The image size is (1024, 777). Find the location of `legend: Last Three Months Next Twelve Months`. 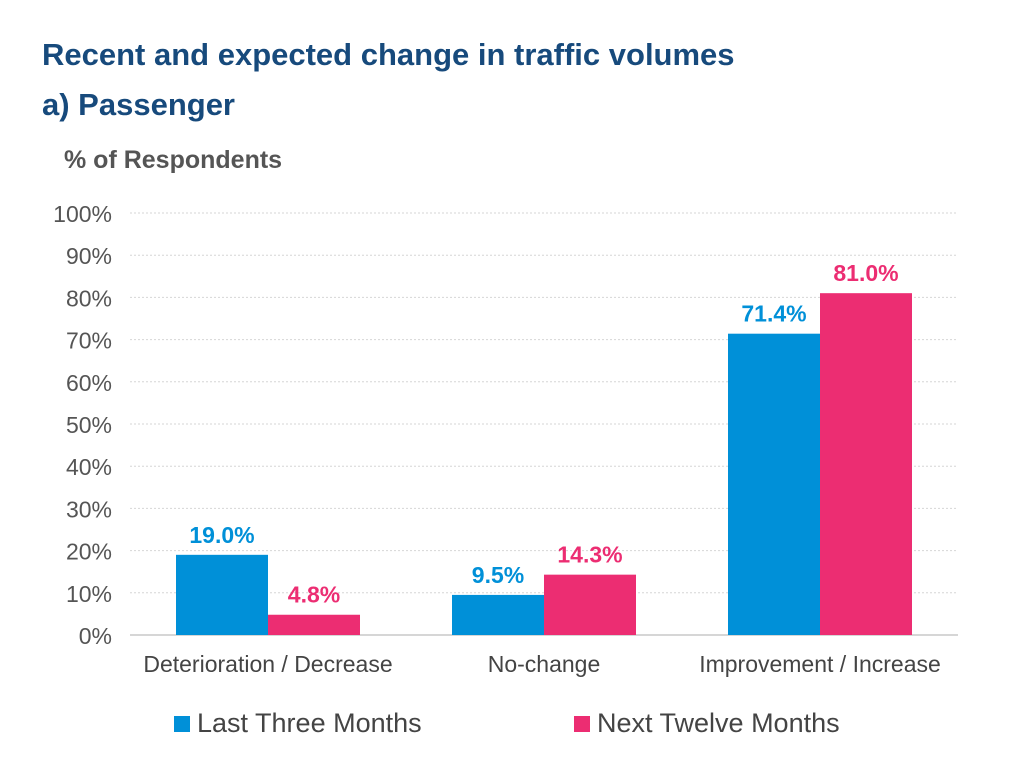

legend: Last Three Months Next Twelve Months is located at coordinates (512, 726).